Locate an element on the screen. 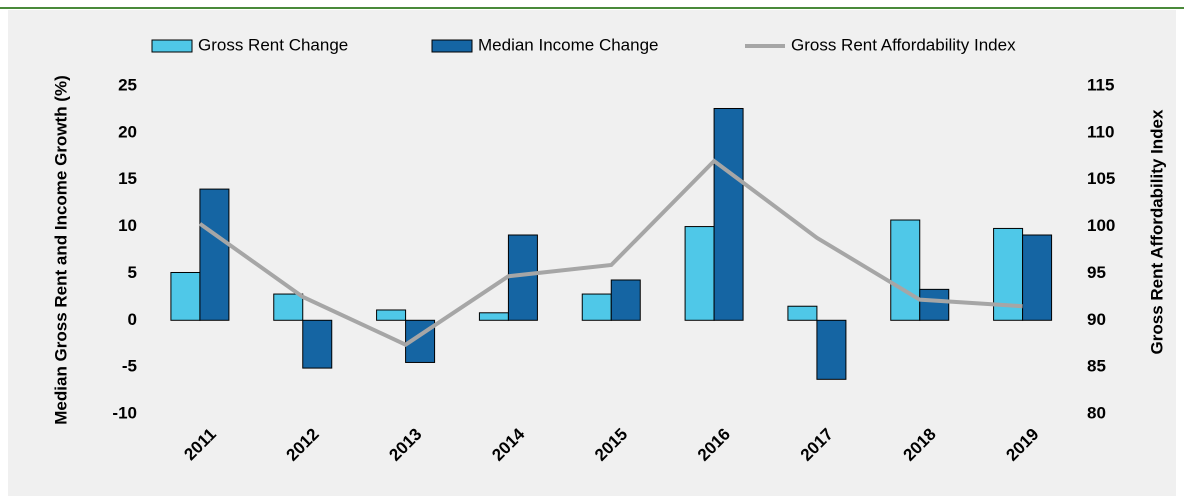  y-tick-label: 25 is located at coordinates (127, 84).